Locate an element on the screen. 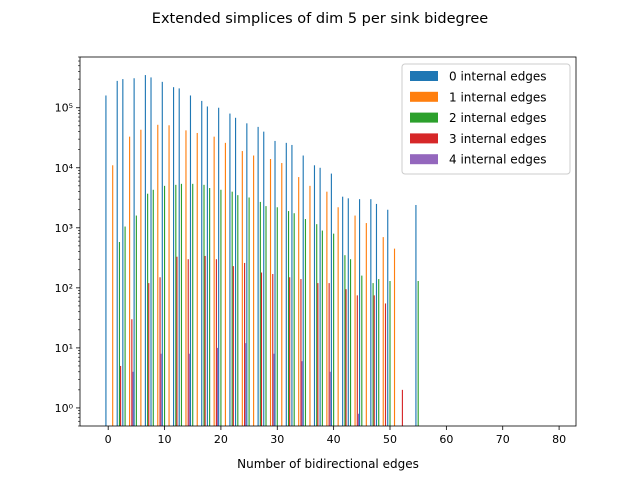 The image size is (640, 484). x-tick-label: 80 is located at coordinates (559, 439).